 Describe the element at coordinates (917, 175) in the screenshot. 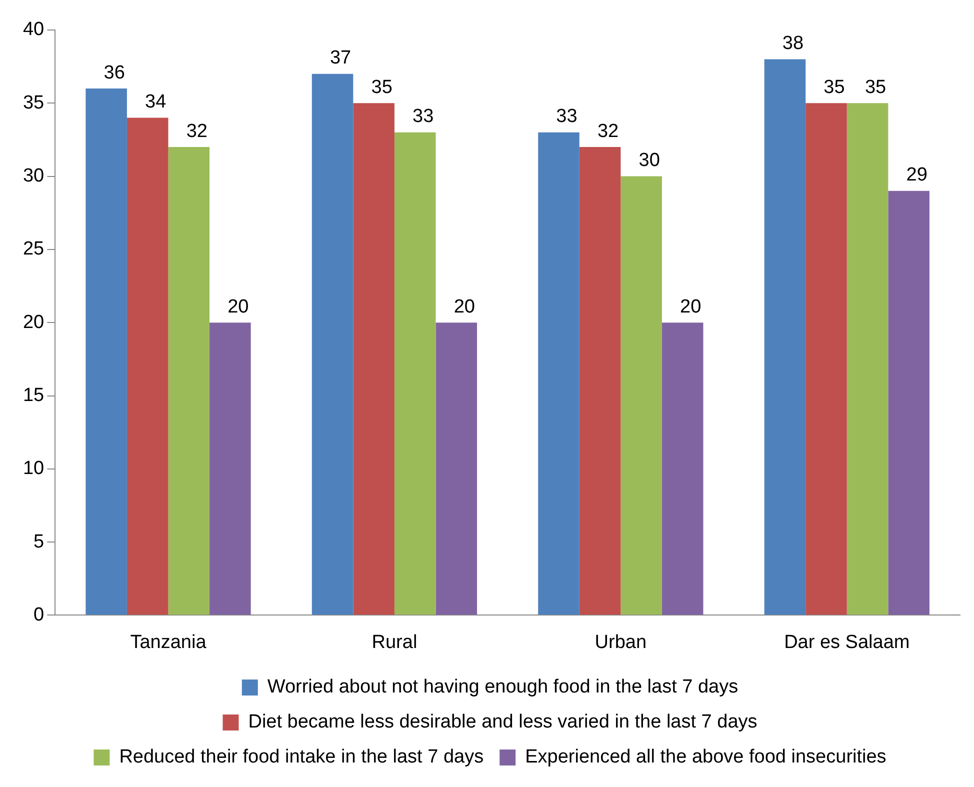

I see `data-label: 29` at that location.